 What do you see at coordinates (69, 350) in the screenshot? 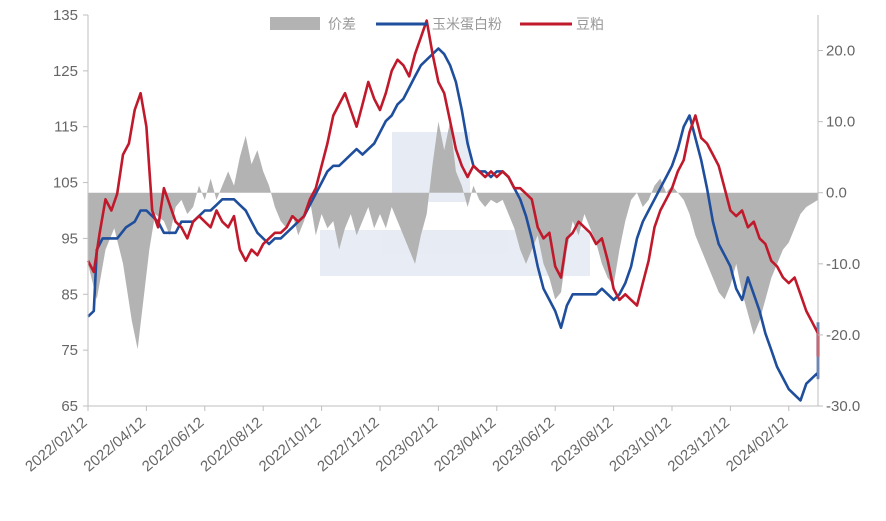
I see `left-tick-label: 75` at bounding box center [69, 350].